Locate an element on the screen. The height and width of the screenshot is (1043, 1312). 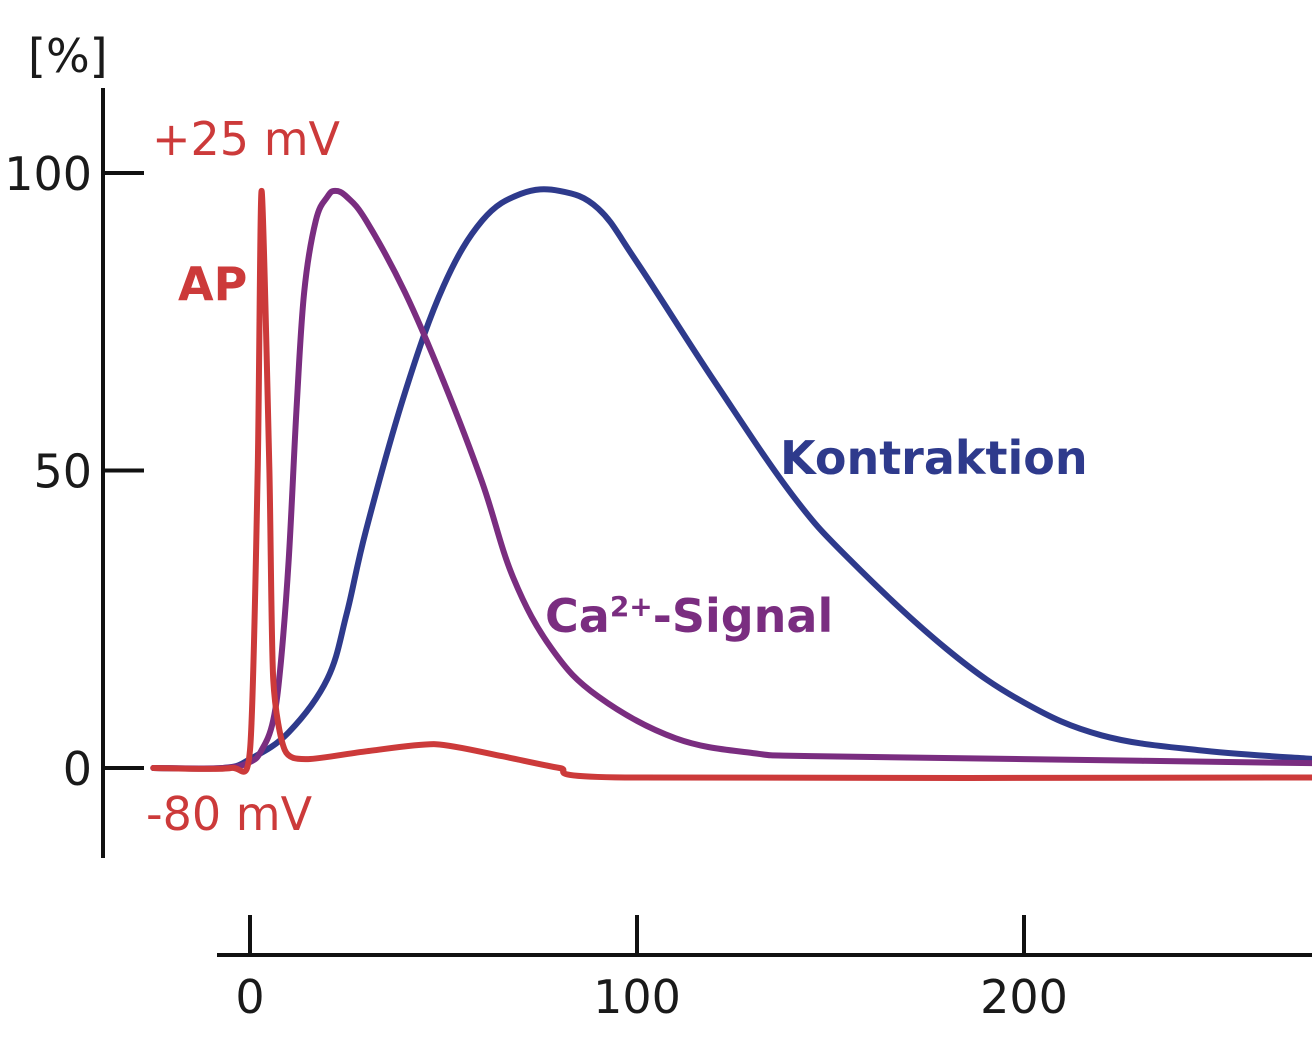
y-tick-label-100: 100 is located at coordinates (48, 174).